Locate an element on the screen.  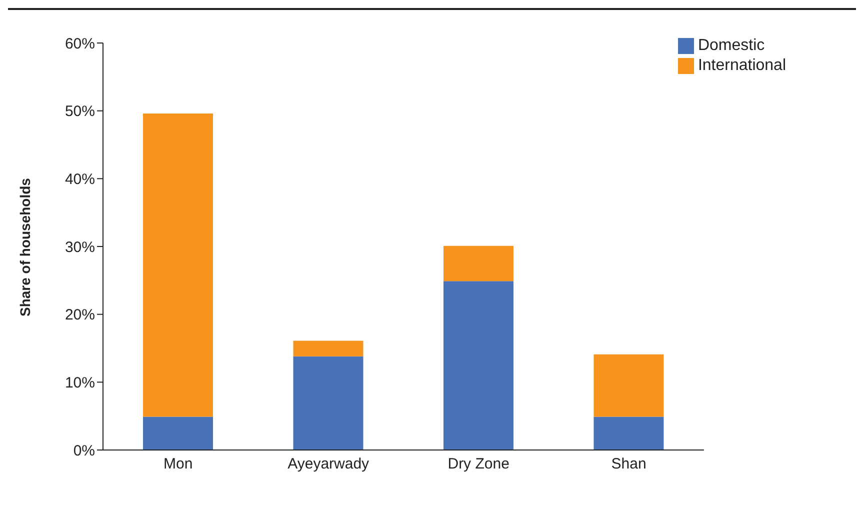
y-axis-title: Share of households is located at coordinates (24, 247).